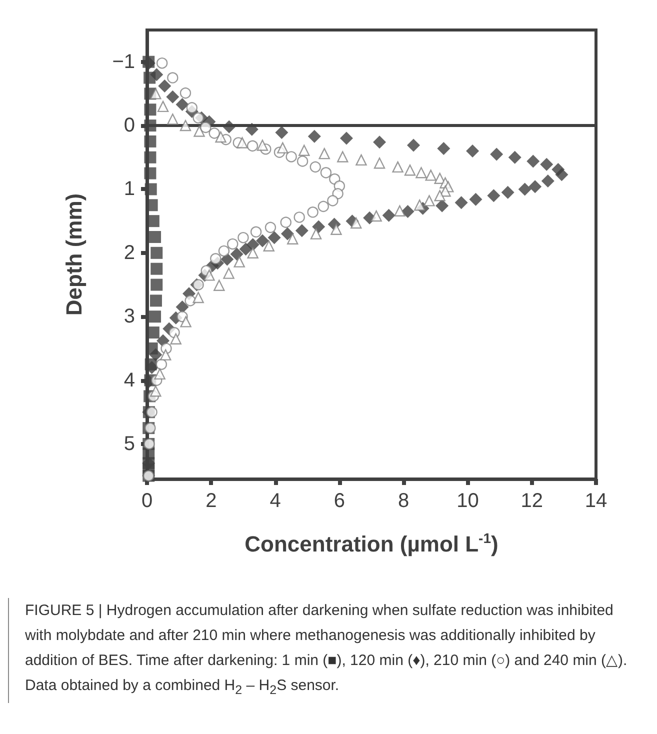  What do you see at coordinates (123, 61) in the screenshot?
I see `y-tick-label: −1` at bounding box center [123, 61].